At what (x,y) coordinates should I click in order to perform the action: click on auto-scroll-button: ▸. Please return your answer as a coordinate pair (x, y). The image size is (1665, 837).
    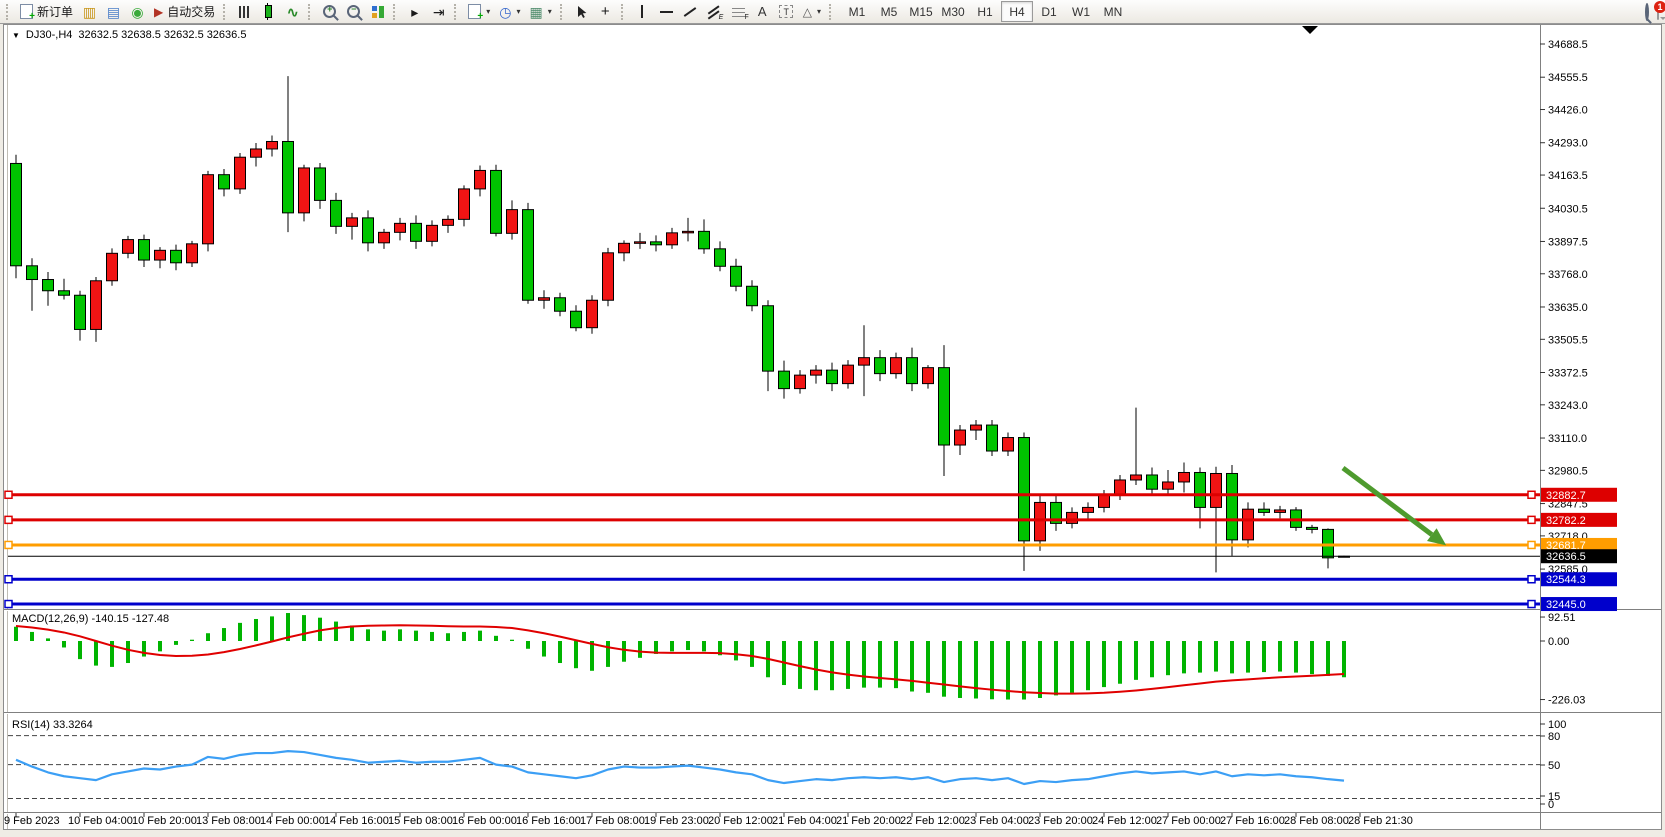
    Looking at the image, I should click on (414, 12).